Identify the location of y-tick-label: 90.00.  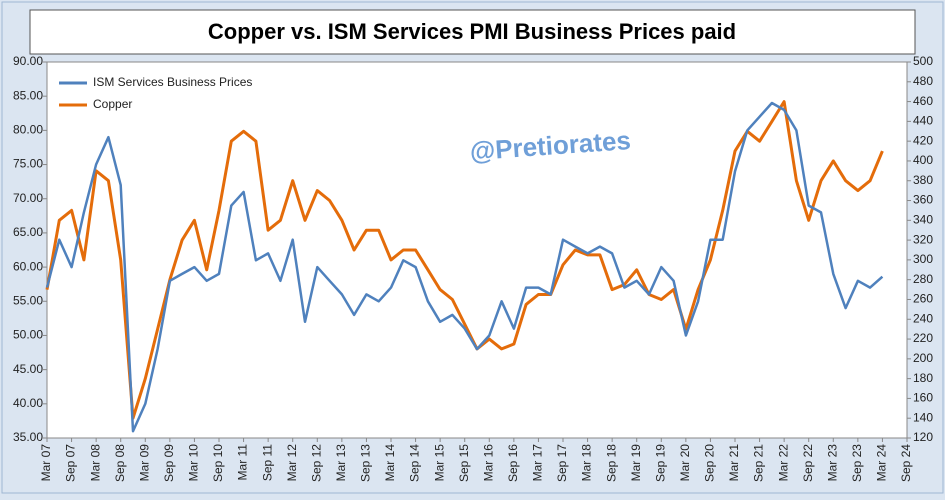
(28, 61).